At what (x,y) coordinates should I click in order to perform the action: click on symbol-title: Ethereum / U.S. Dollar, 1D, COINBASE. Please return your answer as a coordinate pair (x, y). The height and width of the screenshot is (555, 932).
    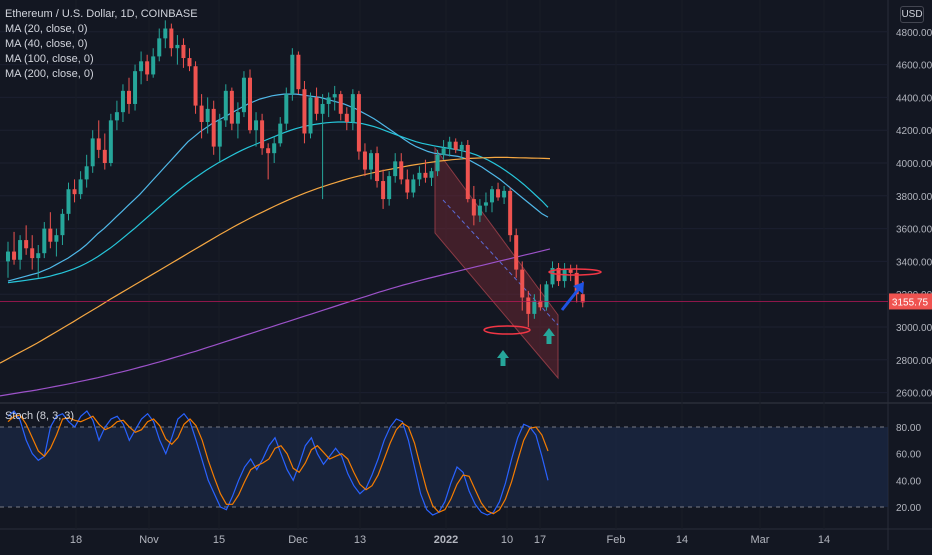
    Looking at the image, I should click on (101, 14).